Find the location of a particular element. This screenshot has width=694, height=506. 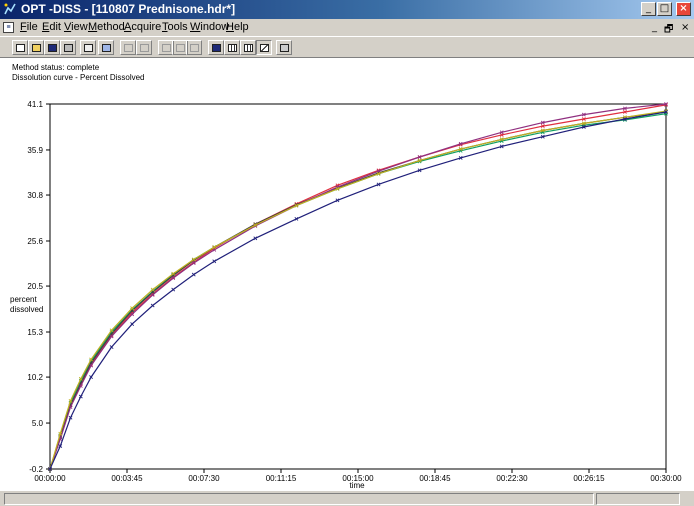

step-forward-icon is located at coordinates (180, 48).